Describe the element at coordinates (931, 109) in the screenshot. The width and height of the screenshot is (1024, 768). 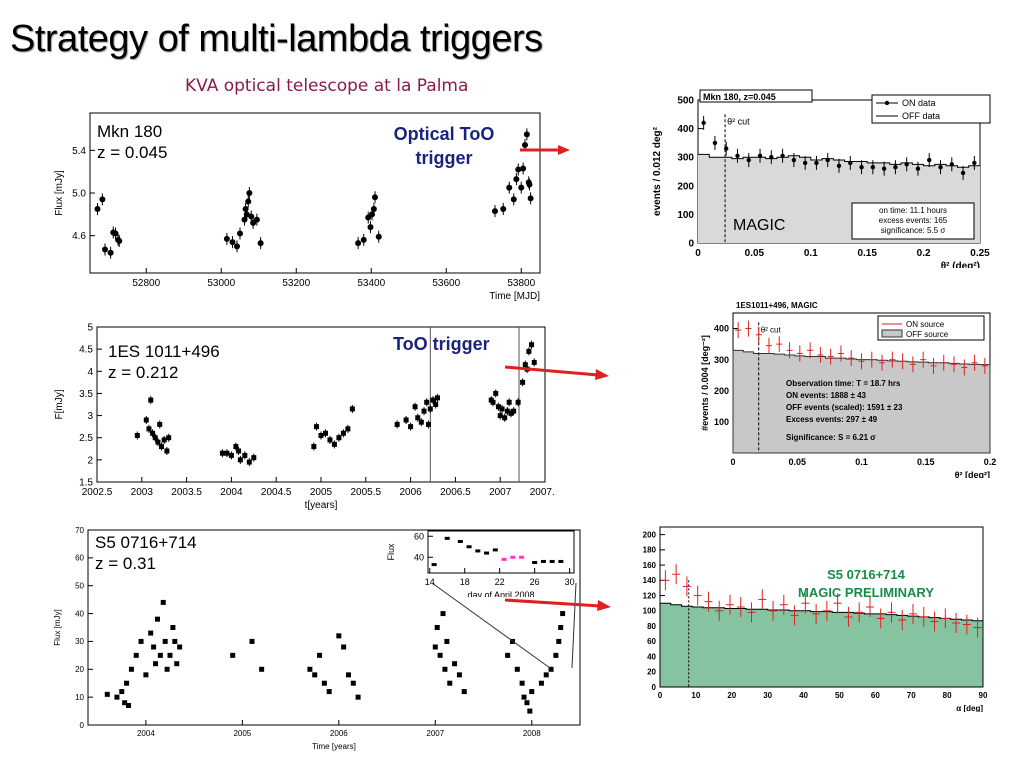
I see `legend-box` at that location.